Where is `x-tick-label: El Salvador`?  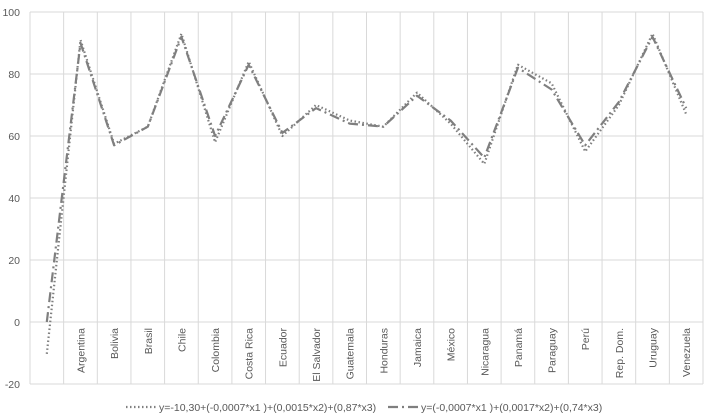
x-tick-label: El Salvador is located at coordinates (317, 355).